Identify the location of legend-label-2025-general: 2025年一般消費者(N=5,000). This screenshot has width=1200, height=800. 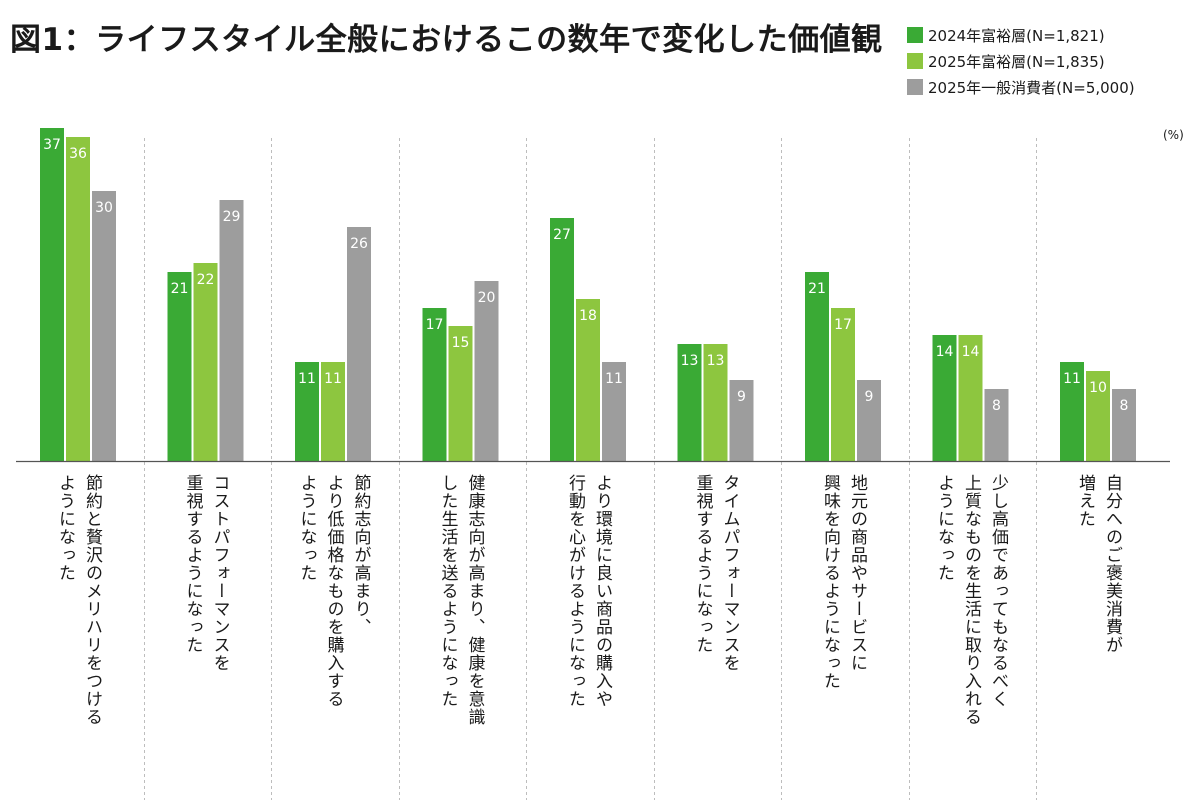
(1031, 87).